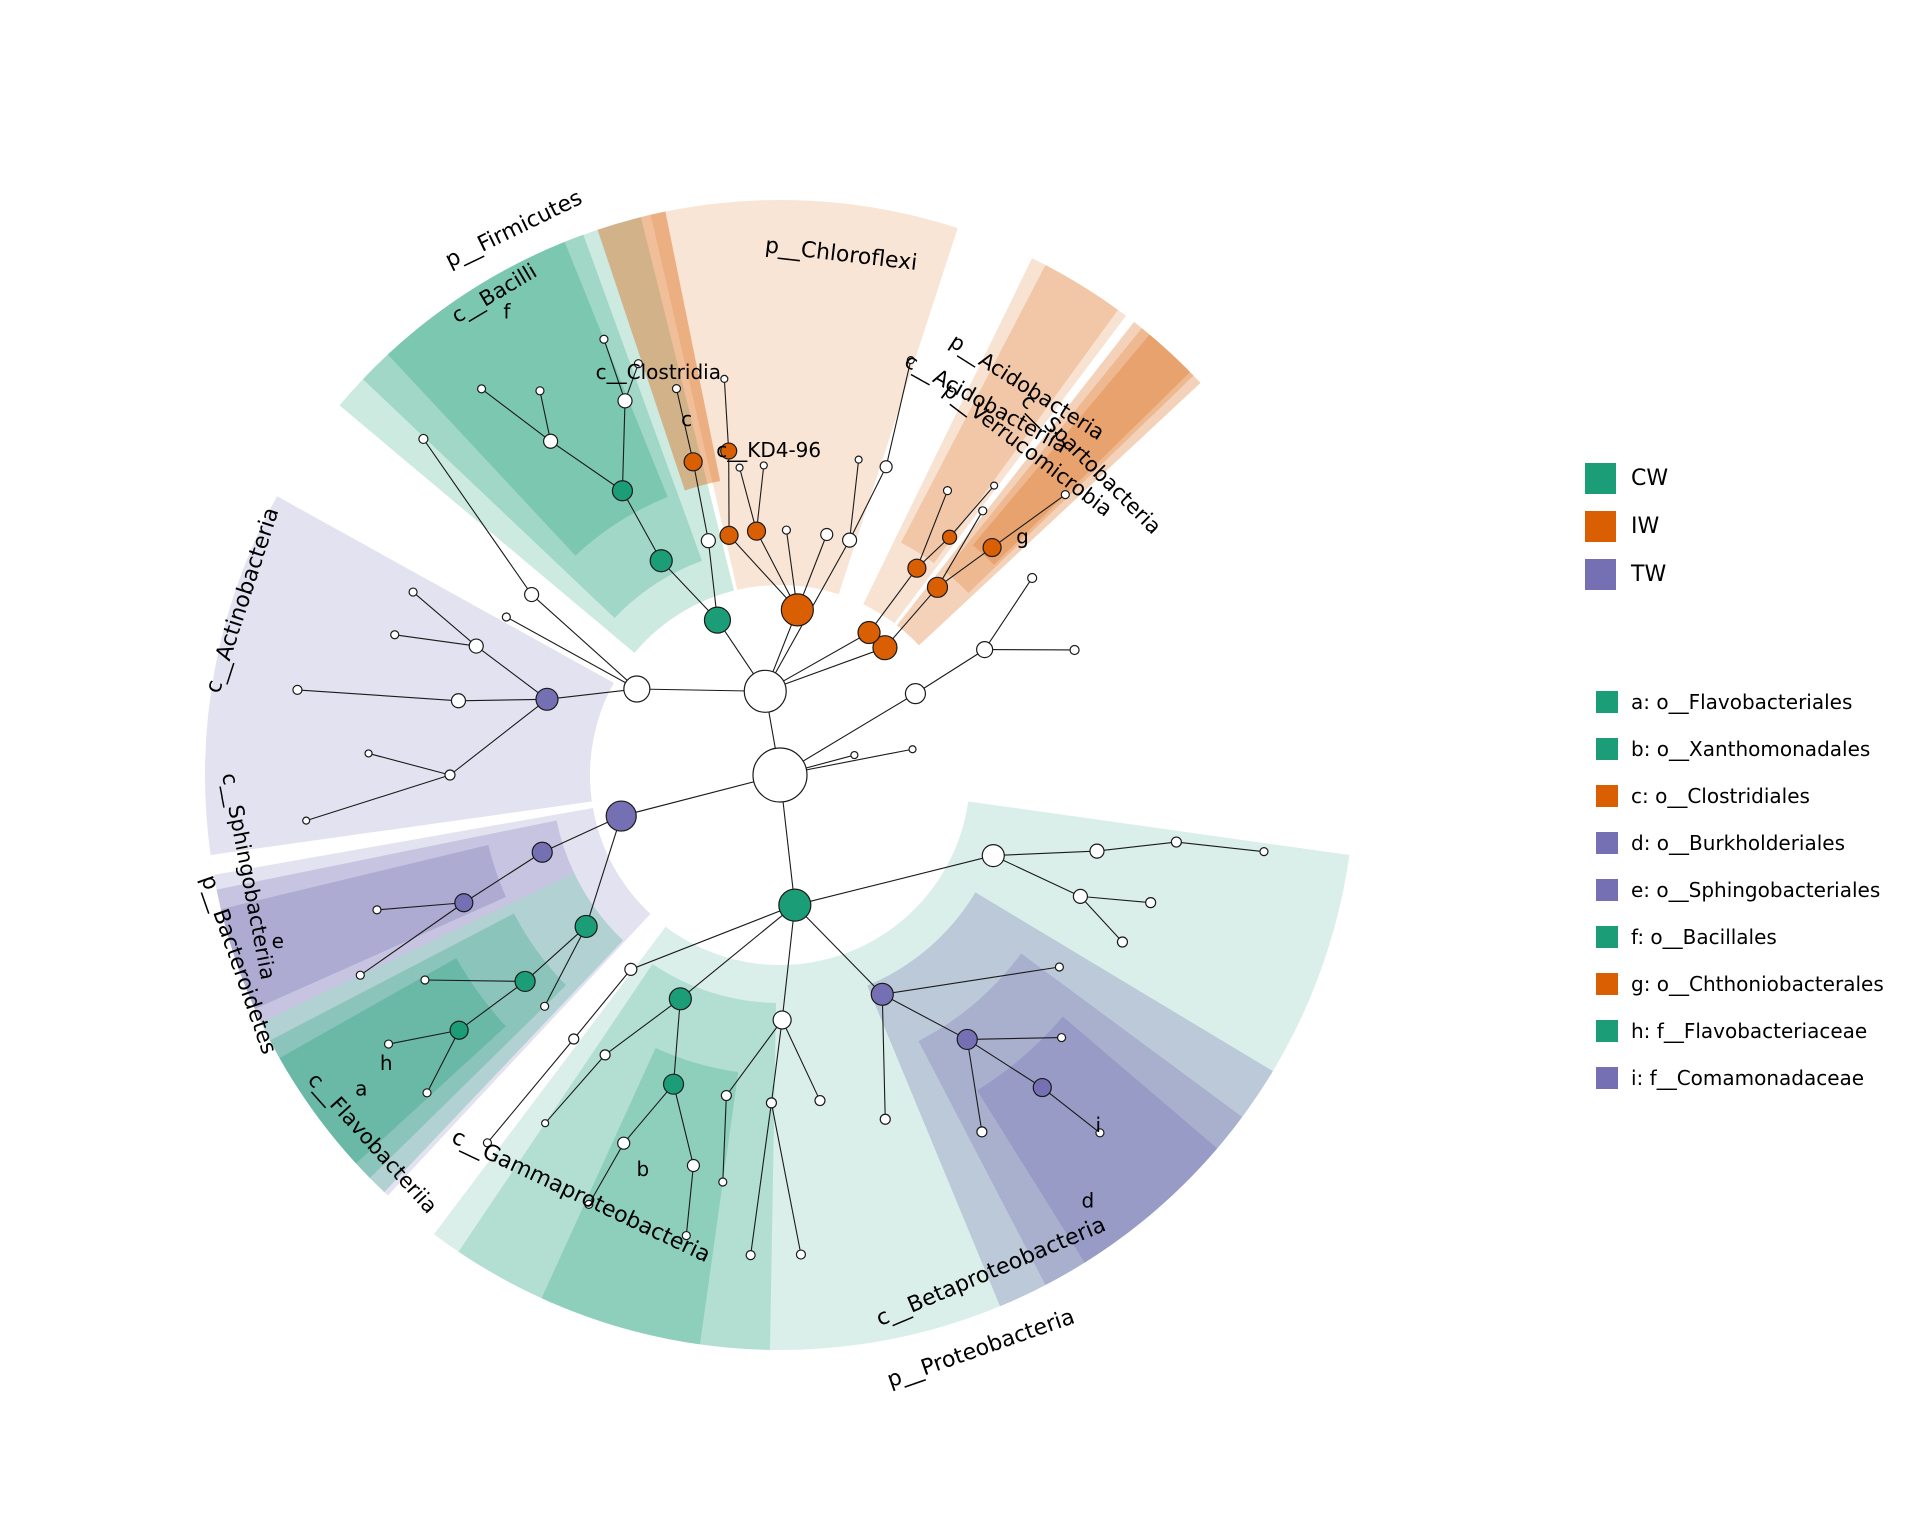 This screenshot has width=1920, height=1536. I want to click on taxon-label: c__KD4-96, so click(768, 450).